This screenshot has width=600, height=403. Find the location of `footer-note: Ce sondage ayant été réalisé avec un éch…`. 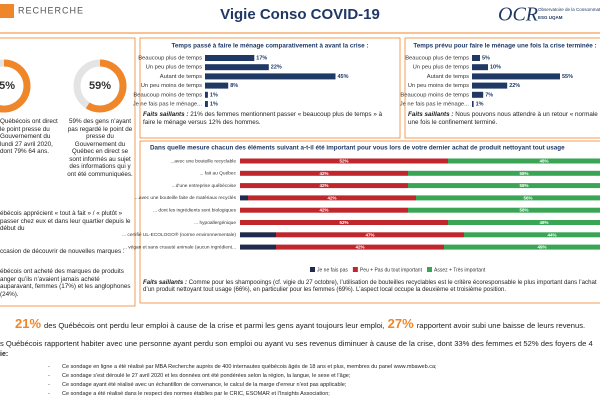

footer-note: Ce sondage ayant été réalisé avec un éch… is located at coordinates (204, 385).